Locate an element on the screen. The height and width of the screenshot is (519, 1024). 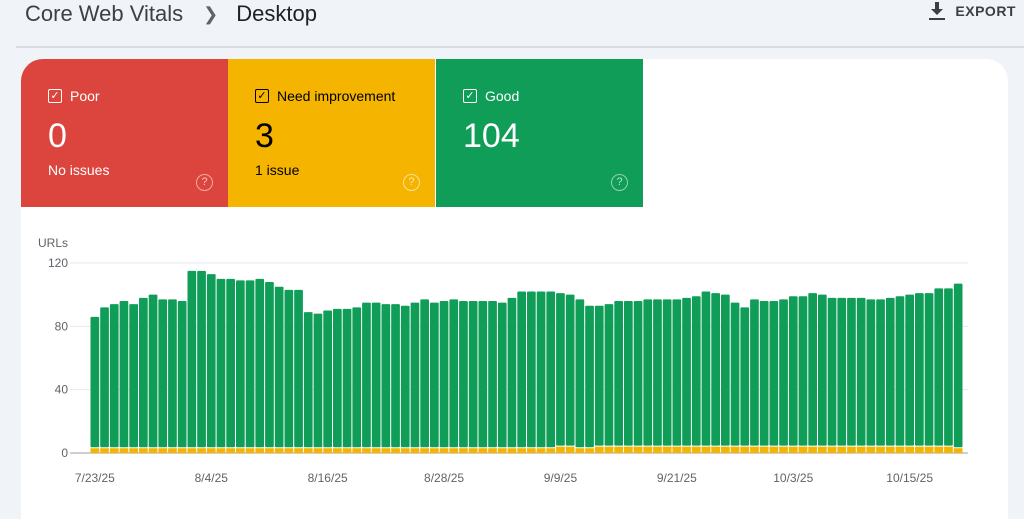
export-button: EXPORT is located at coordinates (972, 11).